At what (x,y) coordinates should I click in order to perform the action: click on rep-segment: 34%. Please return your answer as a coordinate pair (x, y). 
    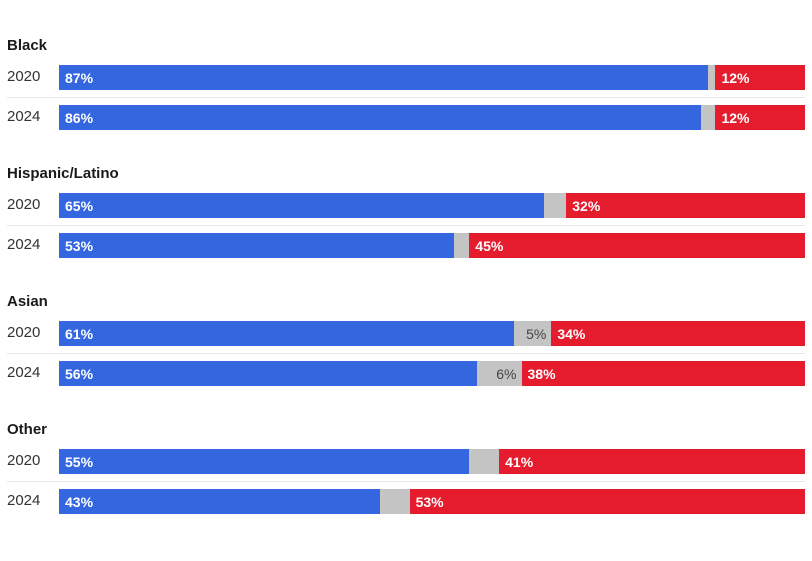
    Looking at the image, I should click on (678, 333).